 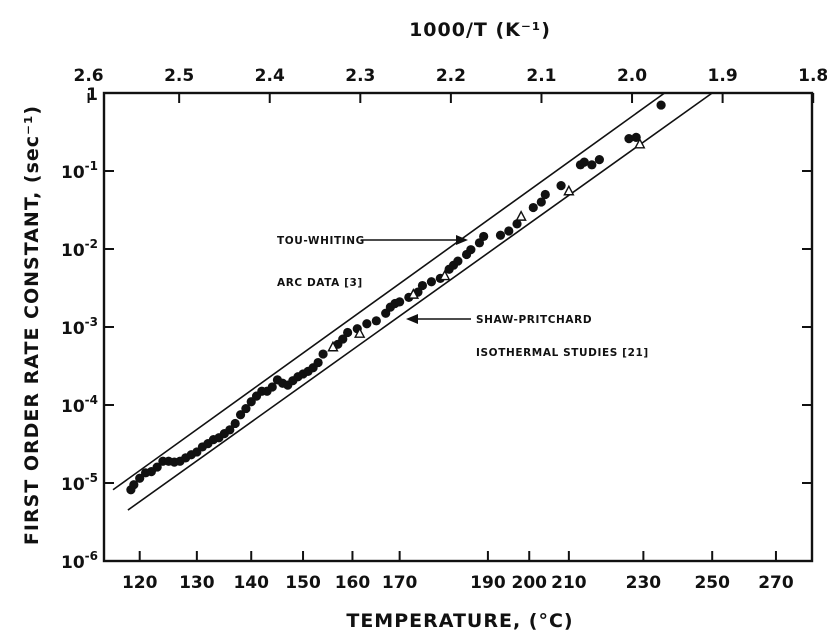 I want to click on annotation-tou-whiting: TOU-WHITING ARC DATA [3], so click(x=372, y=262).